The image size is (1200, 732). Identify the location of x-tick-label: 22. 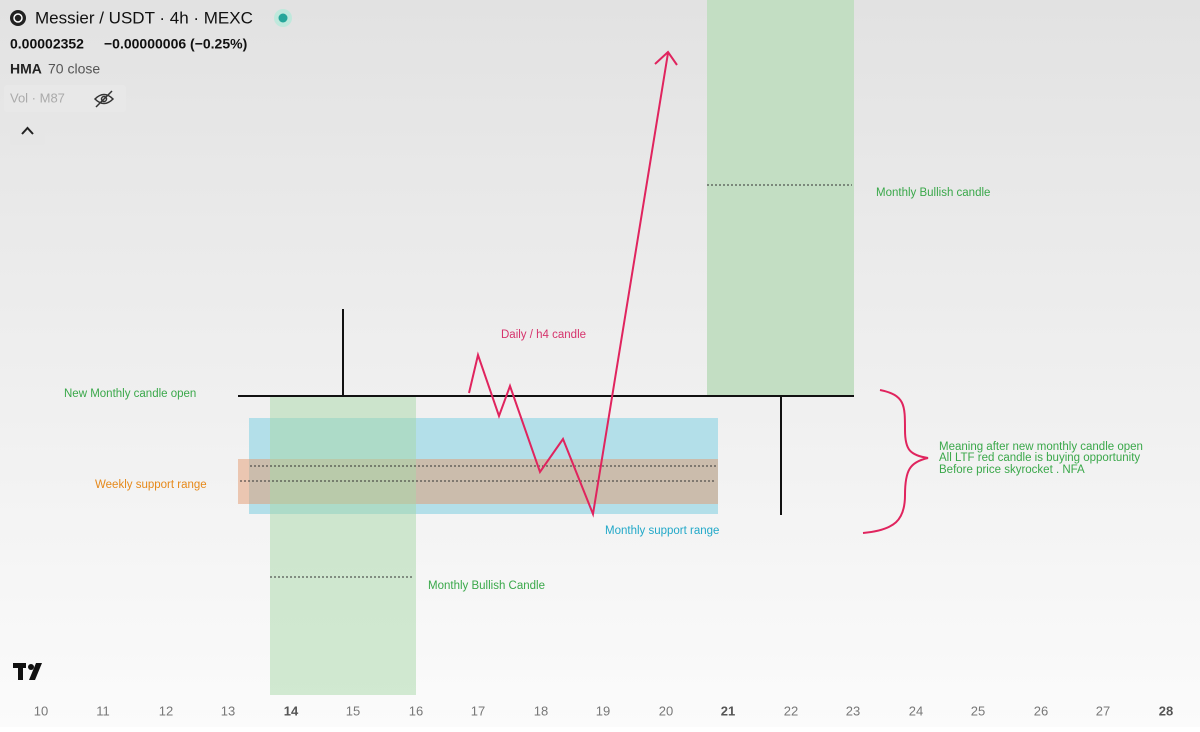
(791, 710).